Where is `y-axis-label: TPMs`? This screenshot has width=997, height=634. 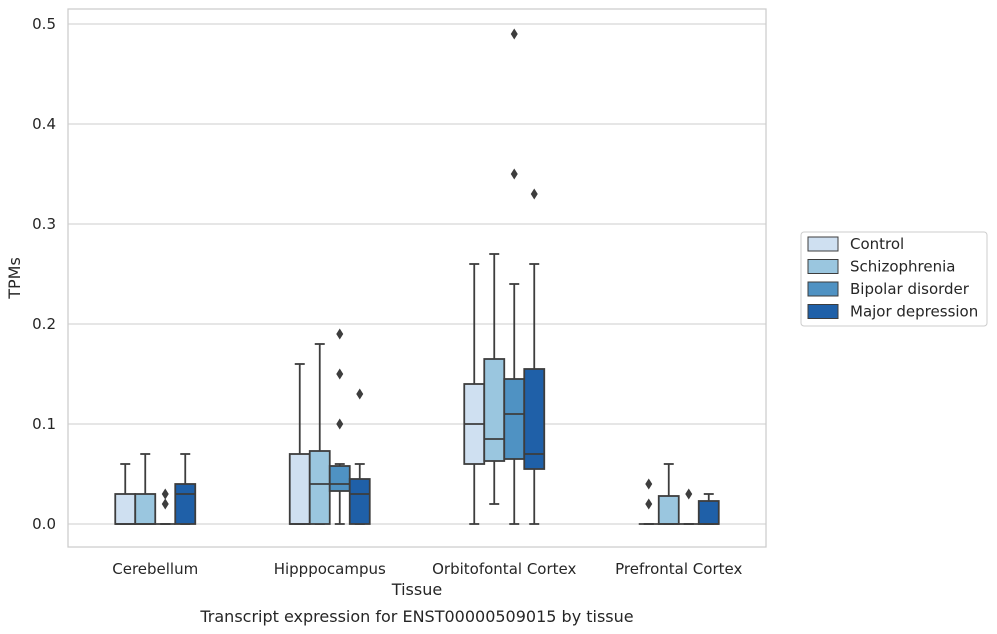 y-axis-label: TPMs is located at coordinates (14, 278).